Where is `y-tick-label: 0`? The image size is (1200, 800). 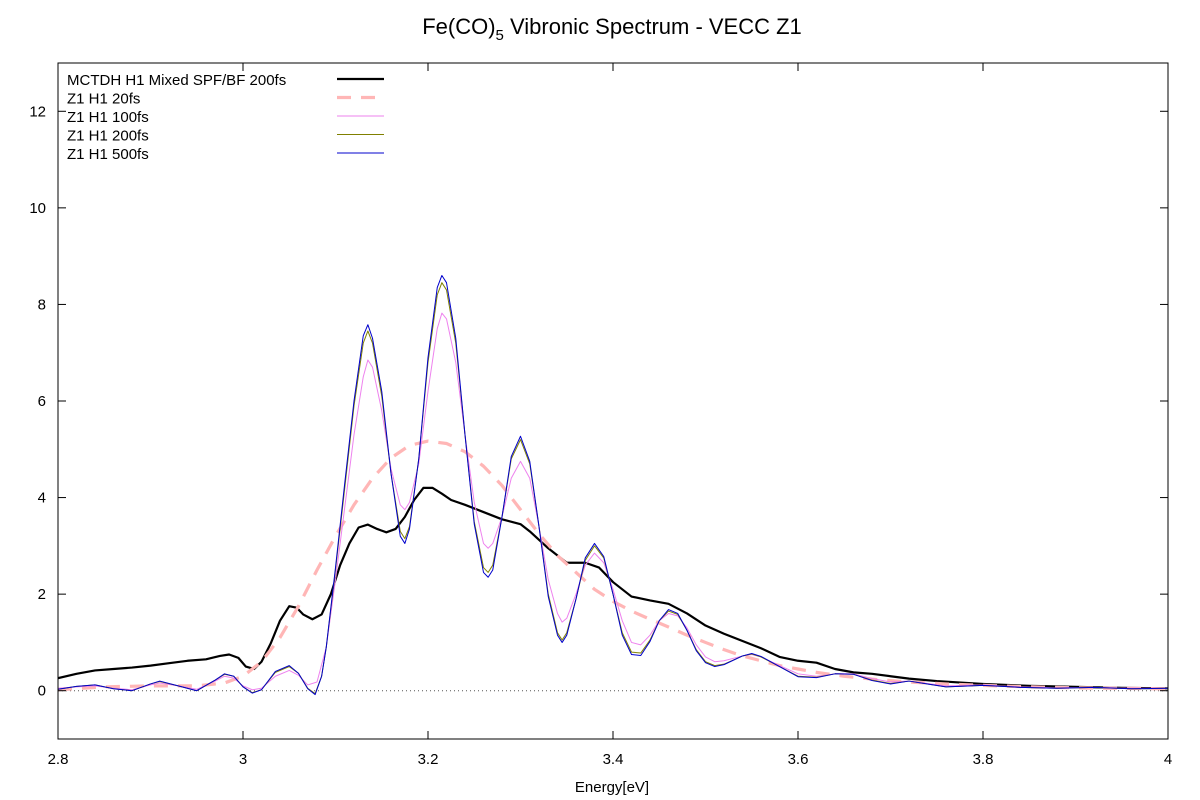 y-tick-label: 0 is located at coordinates (42, 691).